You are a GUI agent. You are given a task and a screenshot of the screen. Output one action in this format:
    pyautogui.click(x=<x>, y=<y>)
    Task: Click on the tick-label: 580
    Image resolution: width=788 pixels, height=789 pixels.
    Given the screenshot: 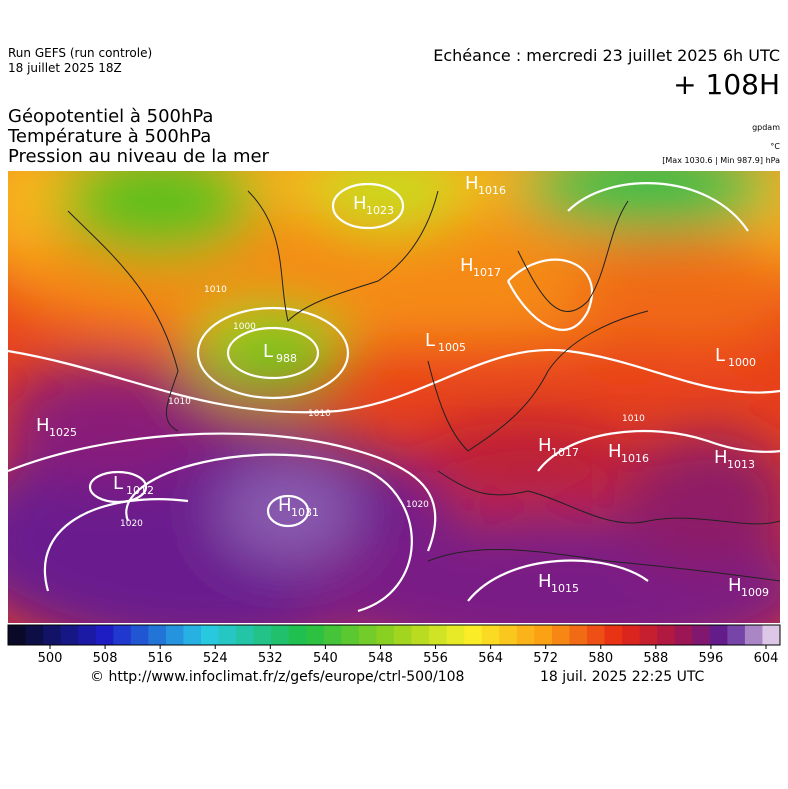 What is the action you would take?
    pyautogui.click(x=600, y=658)
    